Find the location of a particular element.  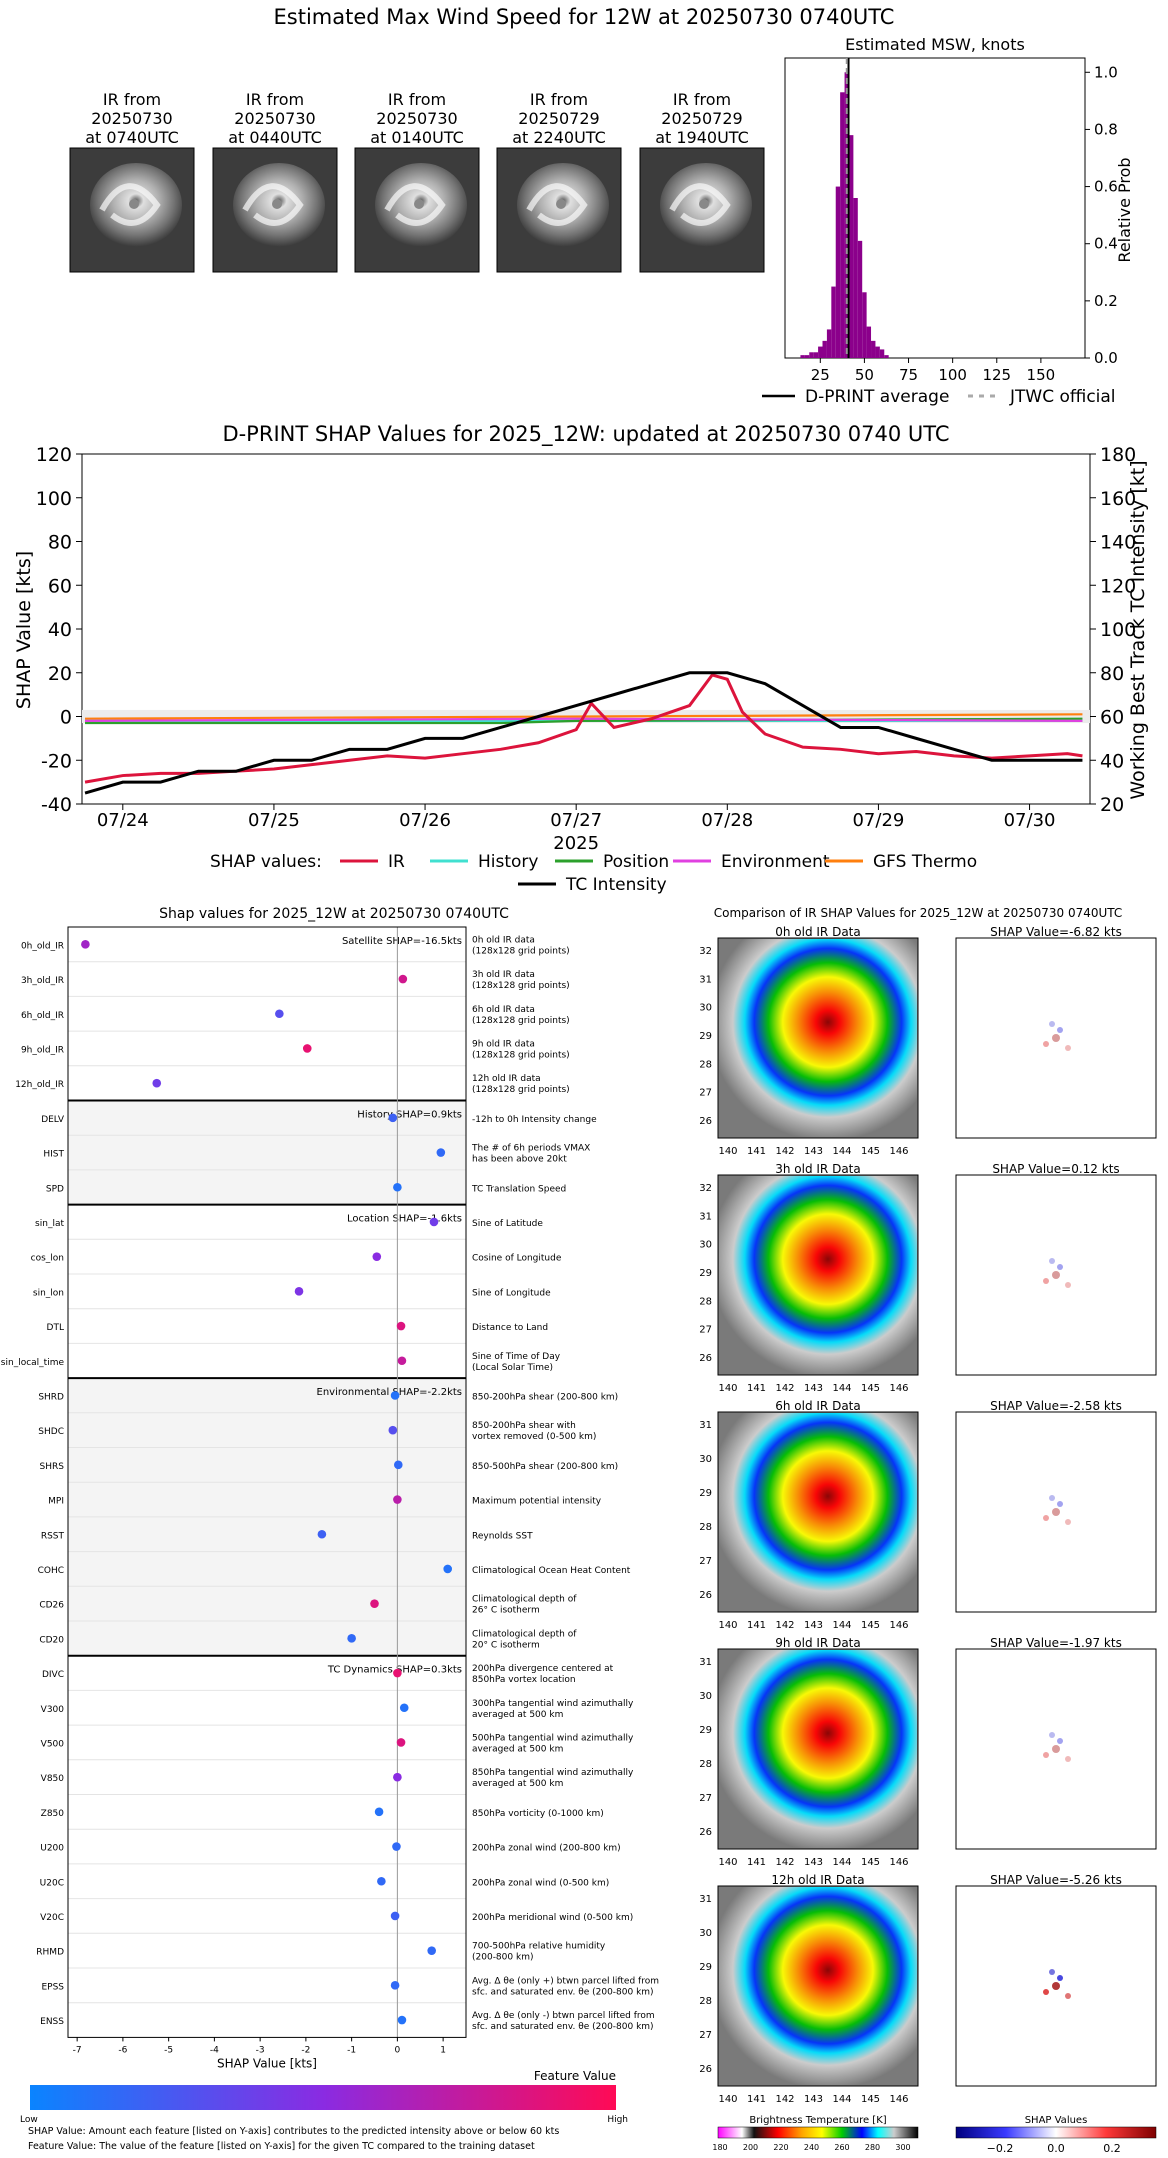

feature-desc: 12h old IR data is located at coordinates (506, 1079).